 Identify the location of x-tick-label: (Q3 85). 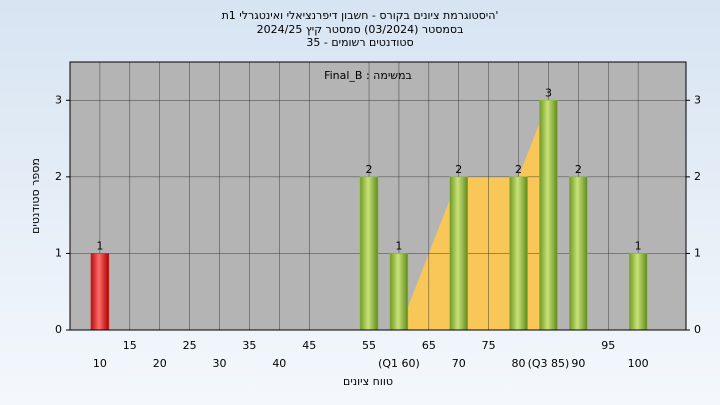
(549, 363).